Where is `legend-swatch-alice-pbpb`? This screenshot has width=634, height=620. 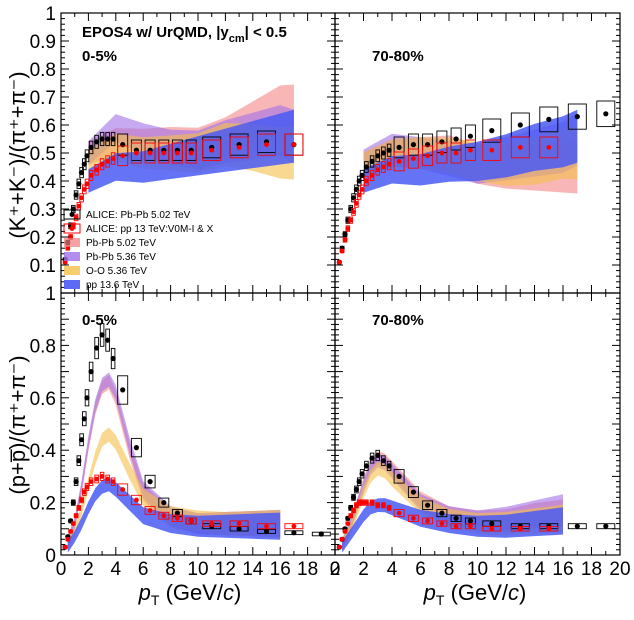 legend-swatch-alice-pbpb is located at coordinates (72, 214).